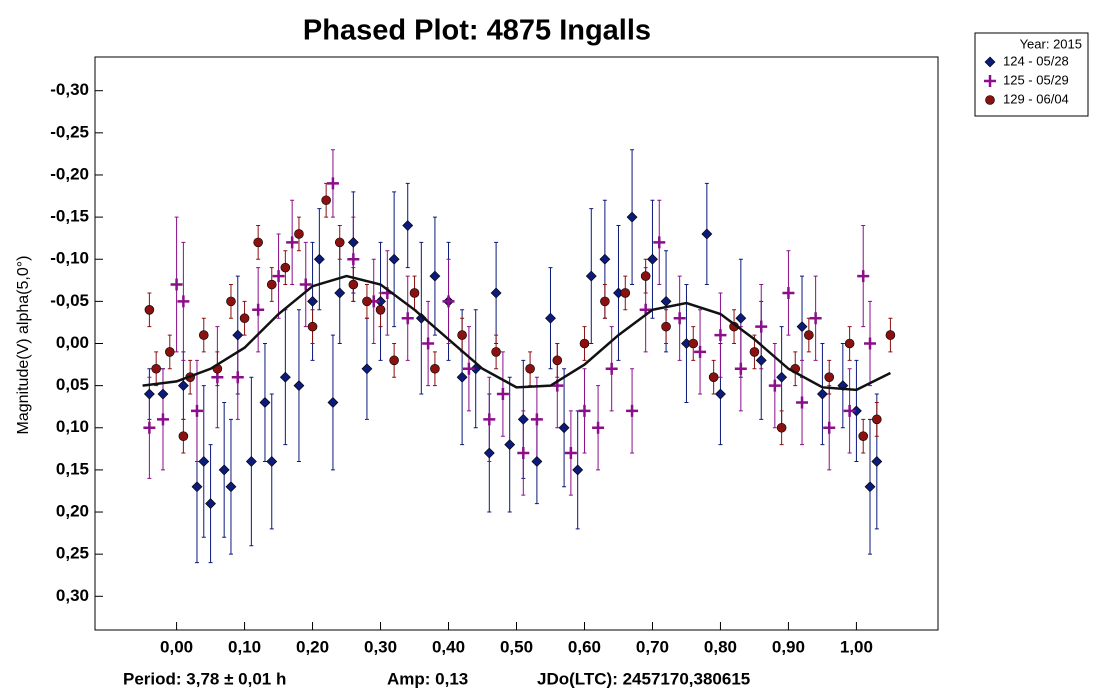 The width and height of the screenshot is (1100, 700). What do you see at coordinates (69, 173) in the screenshot?
I see `y-tick-label: -0,20` at bounding box center [69, 173].